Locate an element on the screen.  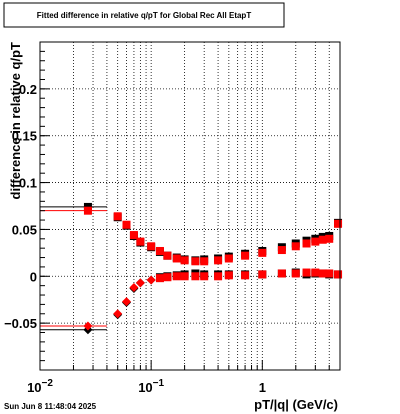
y-tick-label: 0 is located at coordinates (33, 276).